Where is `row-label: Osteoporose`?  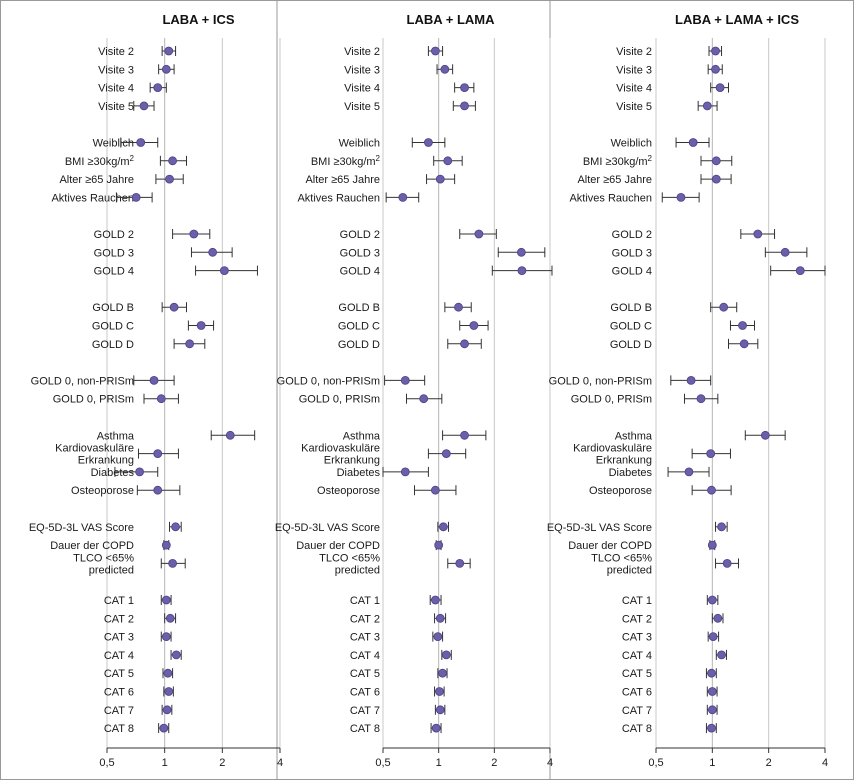 row-label: Osteoporose is located at coordinates (620, 491).